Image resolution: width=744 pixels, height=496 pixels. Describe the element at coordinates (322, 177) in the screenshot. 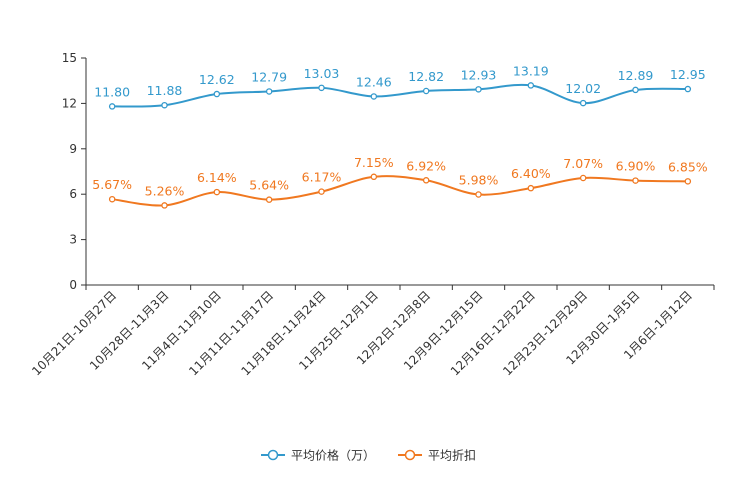

I see `data-label: 6.17%` at that location.